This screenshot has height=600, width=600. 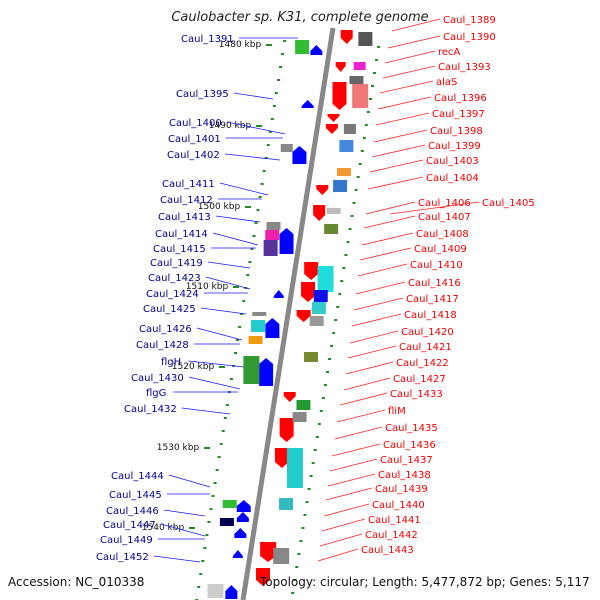 I want to click on gene-label-right: Caul_1427, so click(x=419, y=379).